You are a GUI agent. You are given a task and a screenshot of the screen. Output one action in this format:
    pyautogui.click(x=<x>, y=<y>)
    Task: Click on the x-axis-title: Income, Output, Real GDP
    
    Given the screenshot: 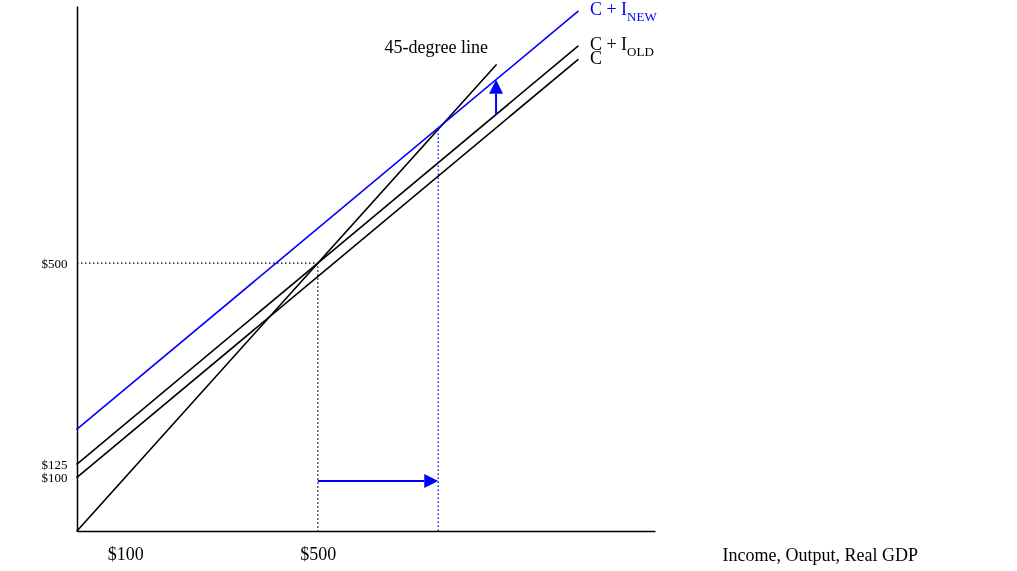 What is the action you would take?
    pyautogui.click(x=820, y=554)
    